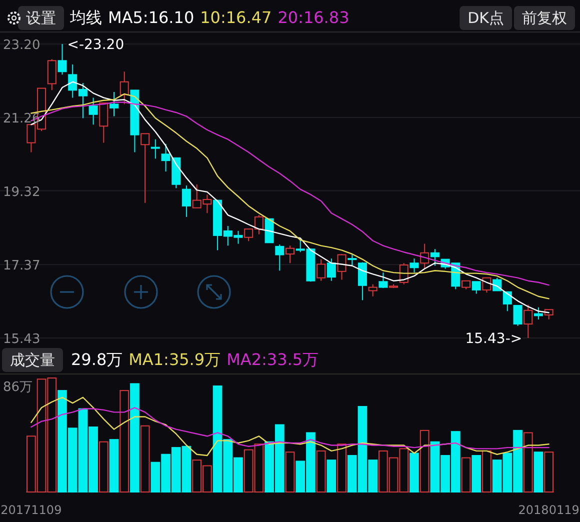 The width and height of the screenshot is (580, 522). I want to click on x-tick-label: 20180119, so click(549, 510).